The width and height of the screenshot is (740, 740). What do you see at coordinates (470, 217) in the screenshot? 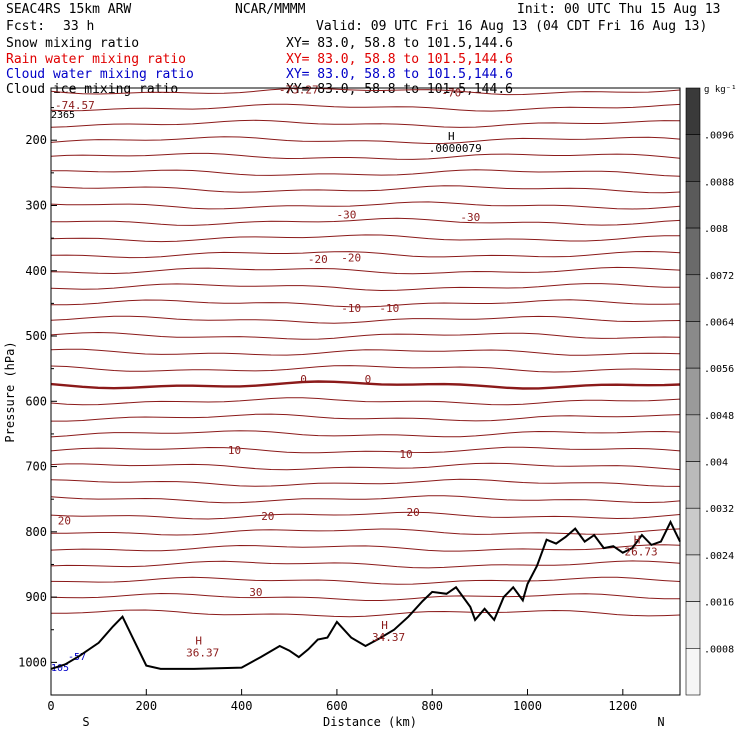
I see `contour-label: -30` at bounding box center [470, 217].